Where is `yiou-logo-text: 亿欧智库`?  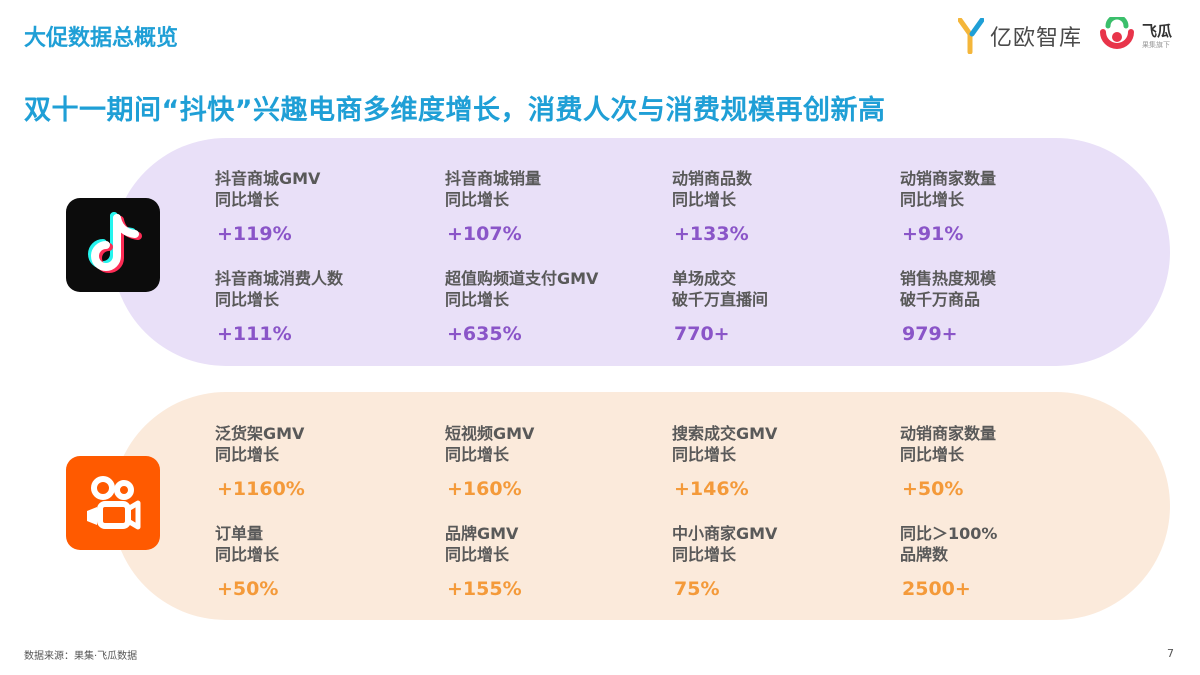 yiou-logo-text: 亿欧智库 is located at coordinates (1035, 38).